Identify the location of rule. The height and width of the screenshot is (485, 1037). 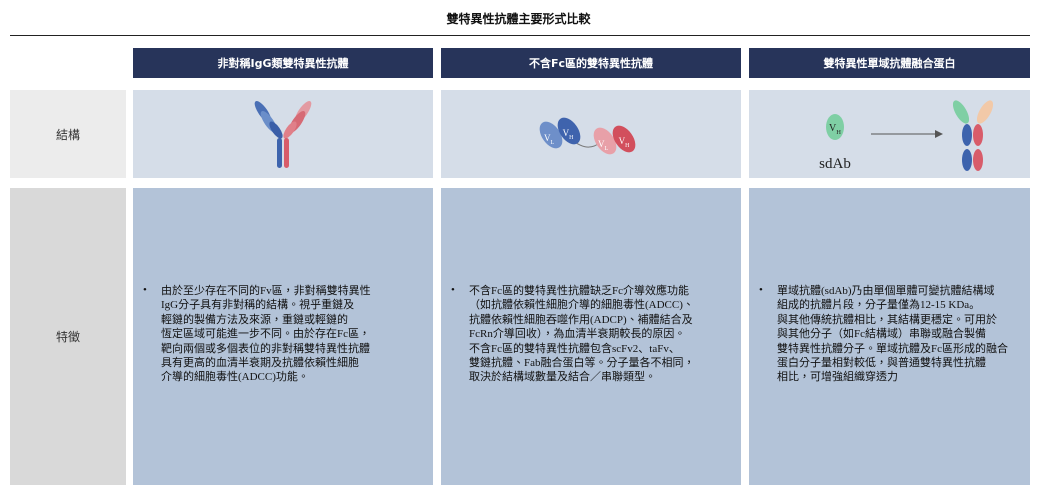
(520, 35).